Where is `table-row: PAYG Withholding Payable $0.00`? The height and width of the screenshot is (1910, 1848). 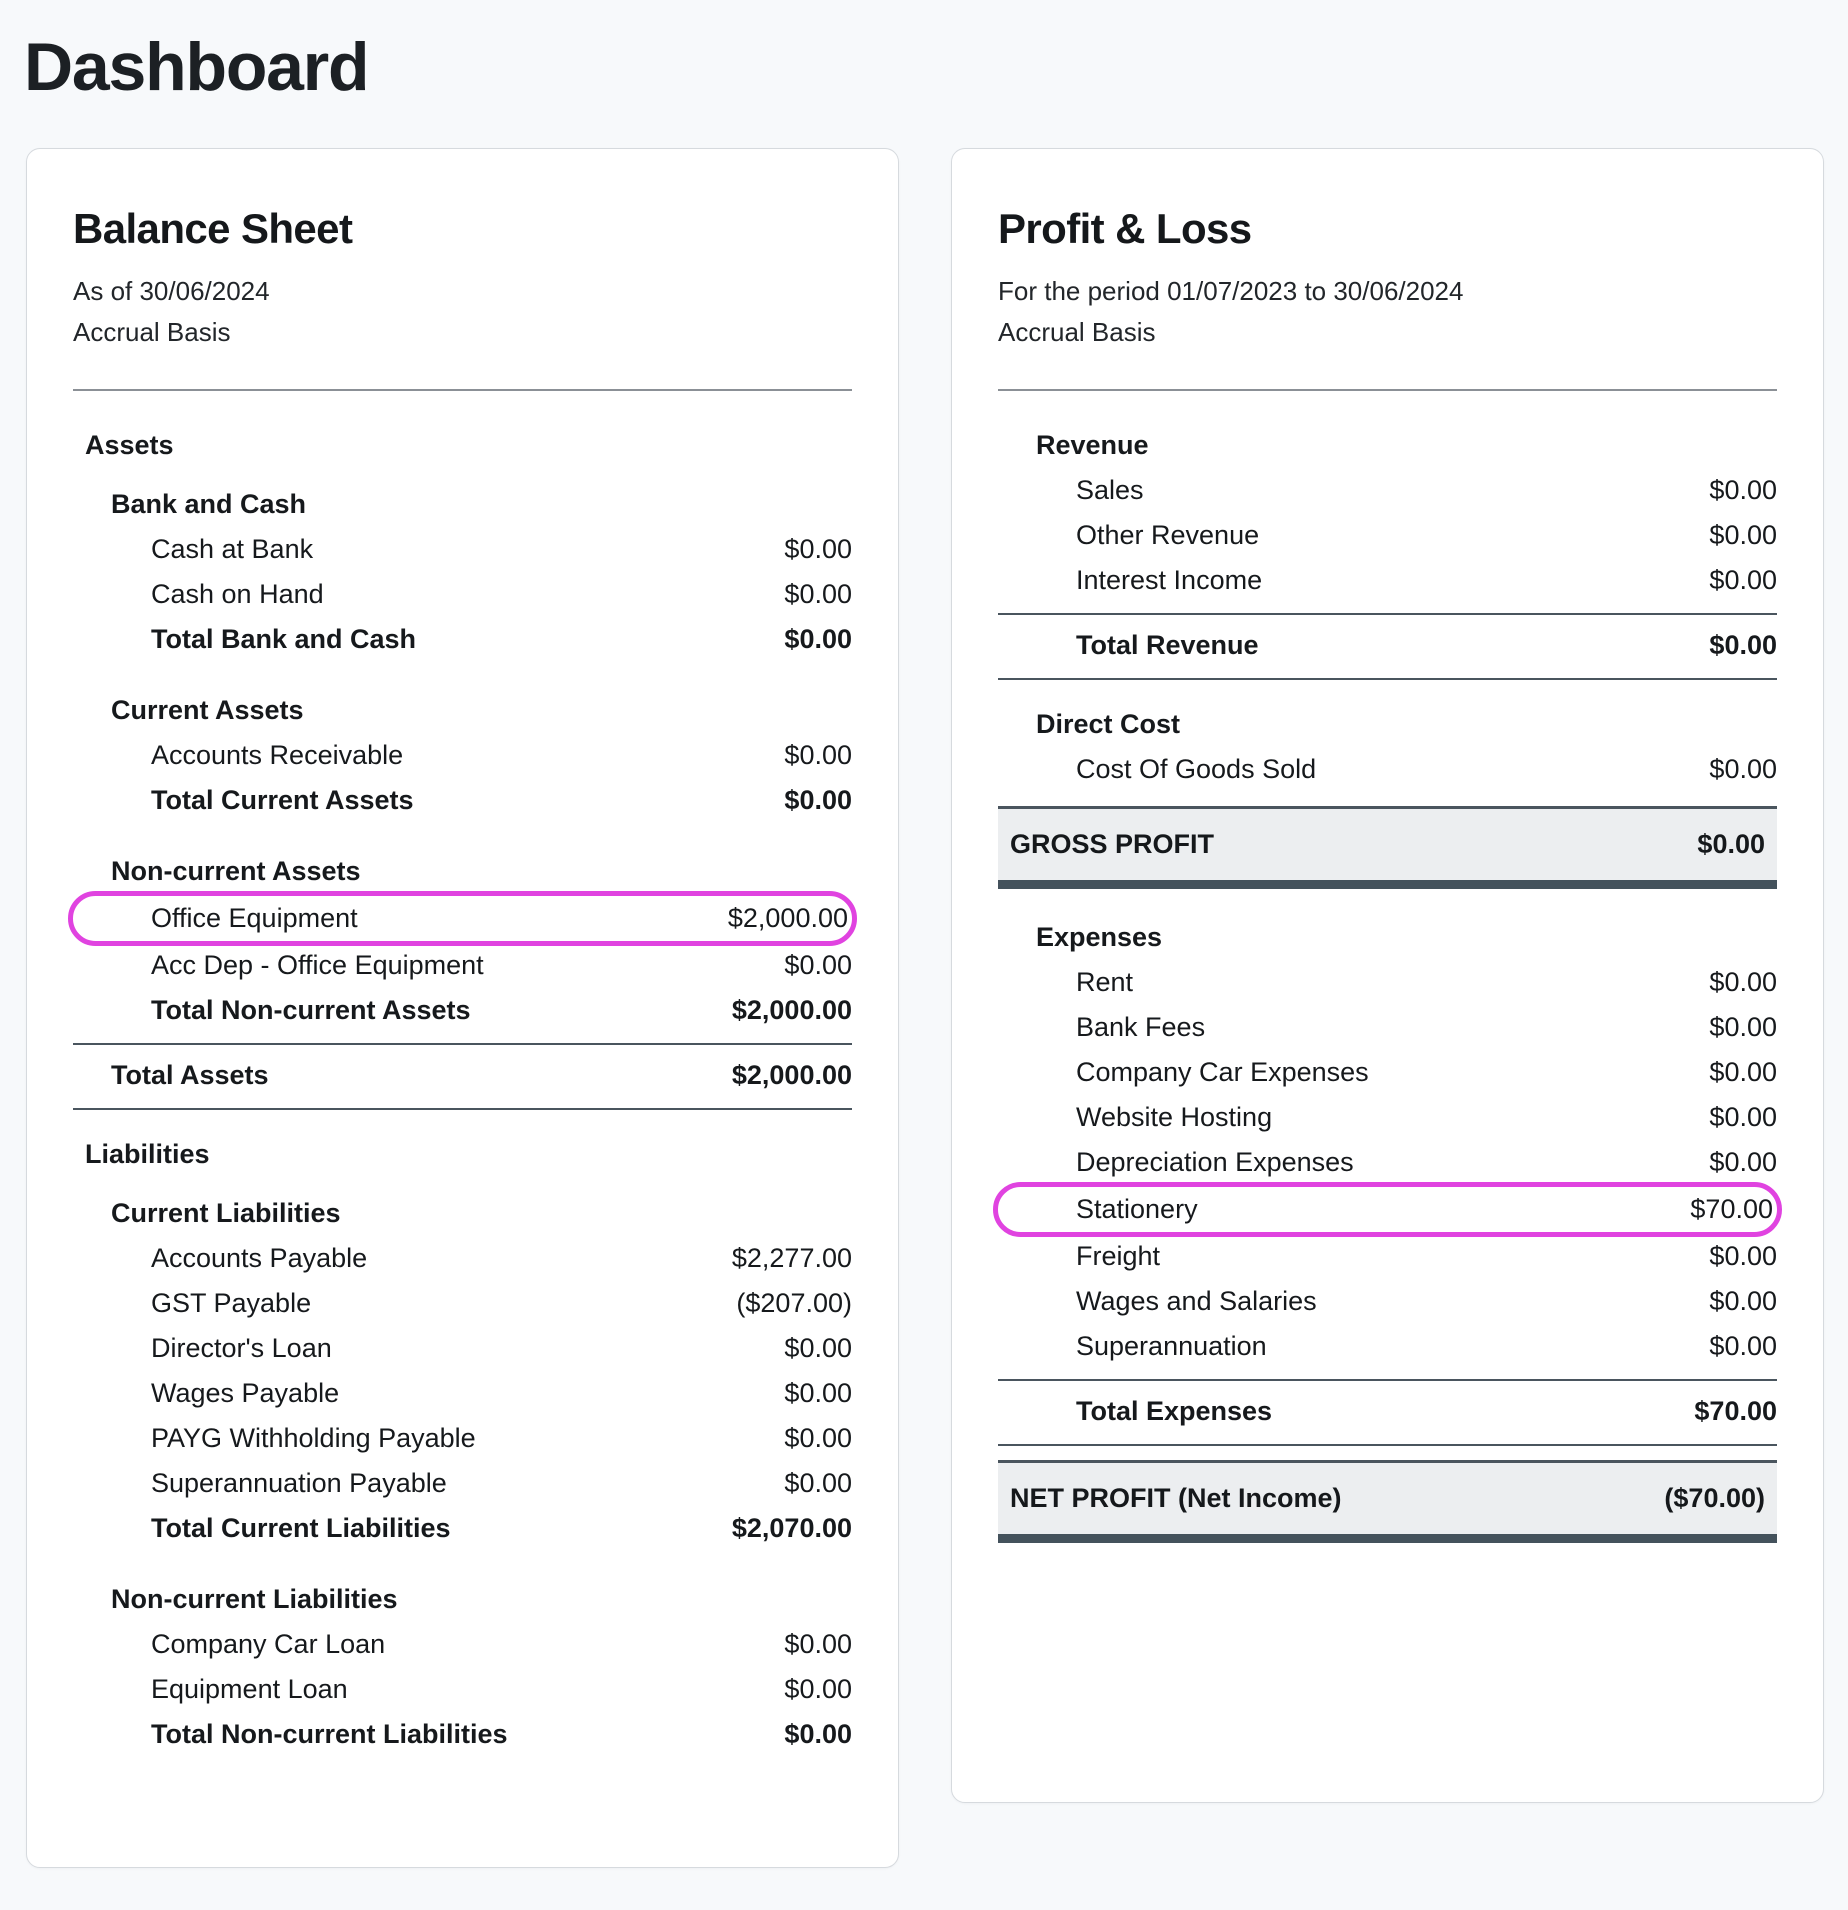
table-row: PAYG Withholding Payable $0.00 is located at coordinates (462, 1438).